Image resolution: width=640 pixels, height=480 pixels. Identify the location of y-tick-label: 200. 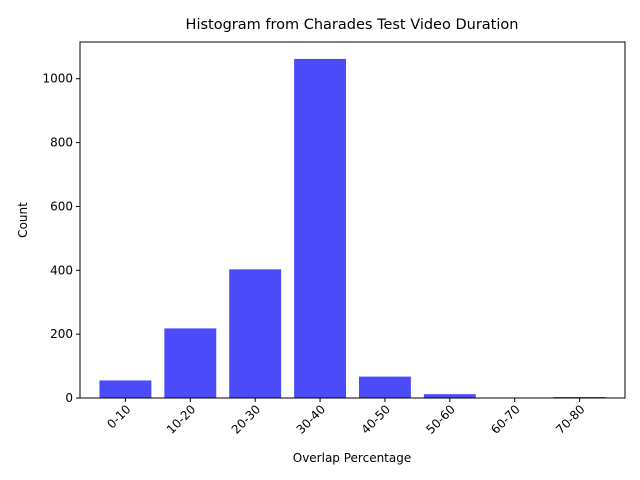
(61, 334).